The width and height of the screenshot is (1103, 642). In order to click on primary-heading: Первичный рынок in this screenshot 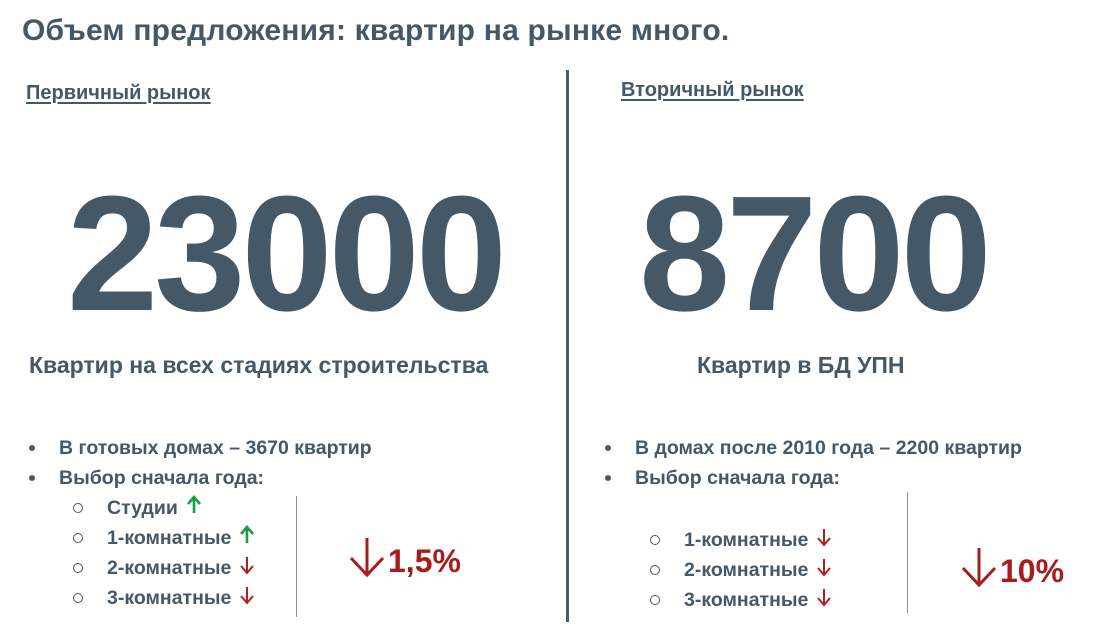, I will do `click(118, 93)`.